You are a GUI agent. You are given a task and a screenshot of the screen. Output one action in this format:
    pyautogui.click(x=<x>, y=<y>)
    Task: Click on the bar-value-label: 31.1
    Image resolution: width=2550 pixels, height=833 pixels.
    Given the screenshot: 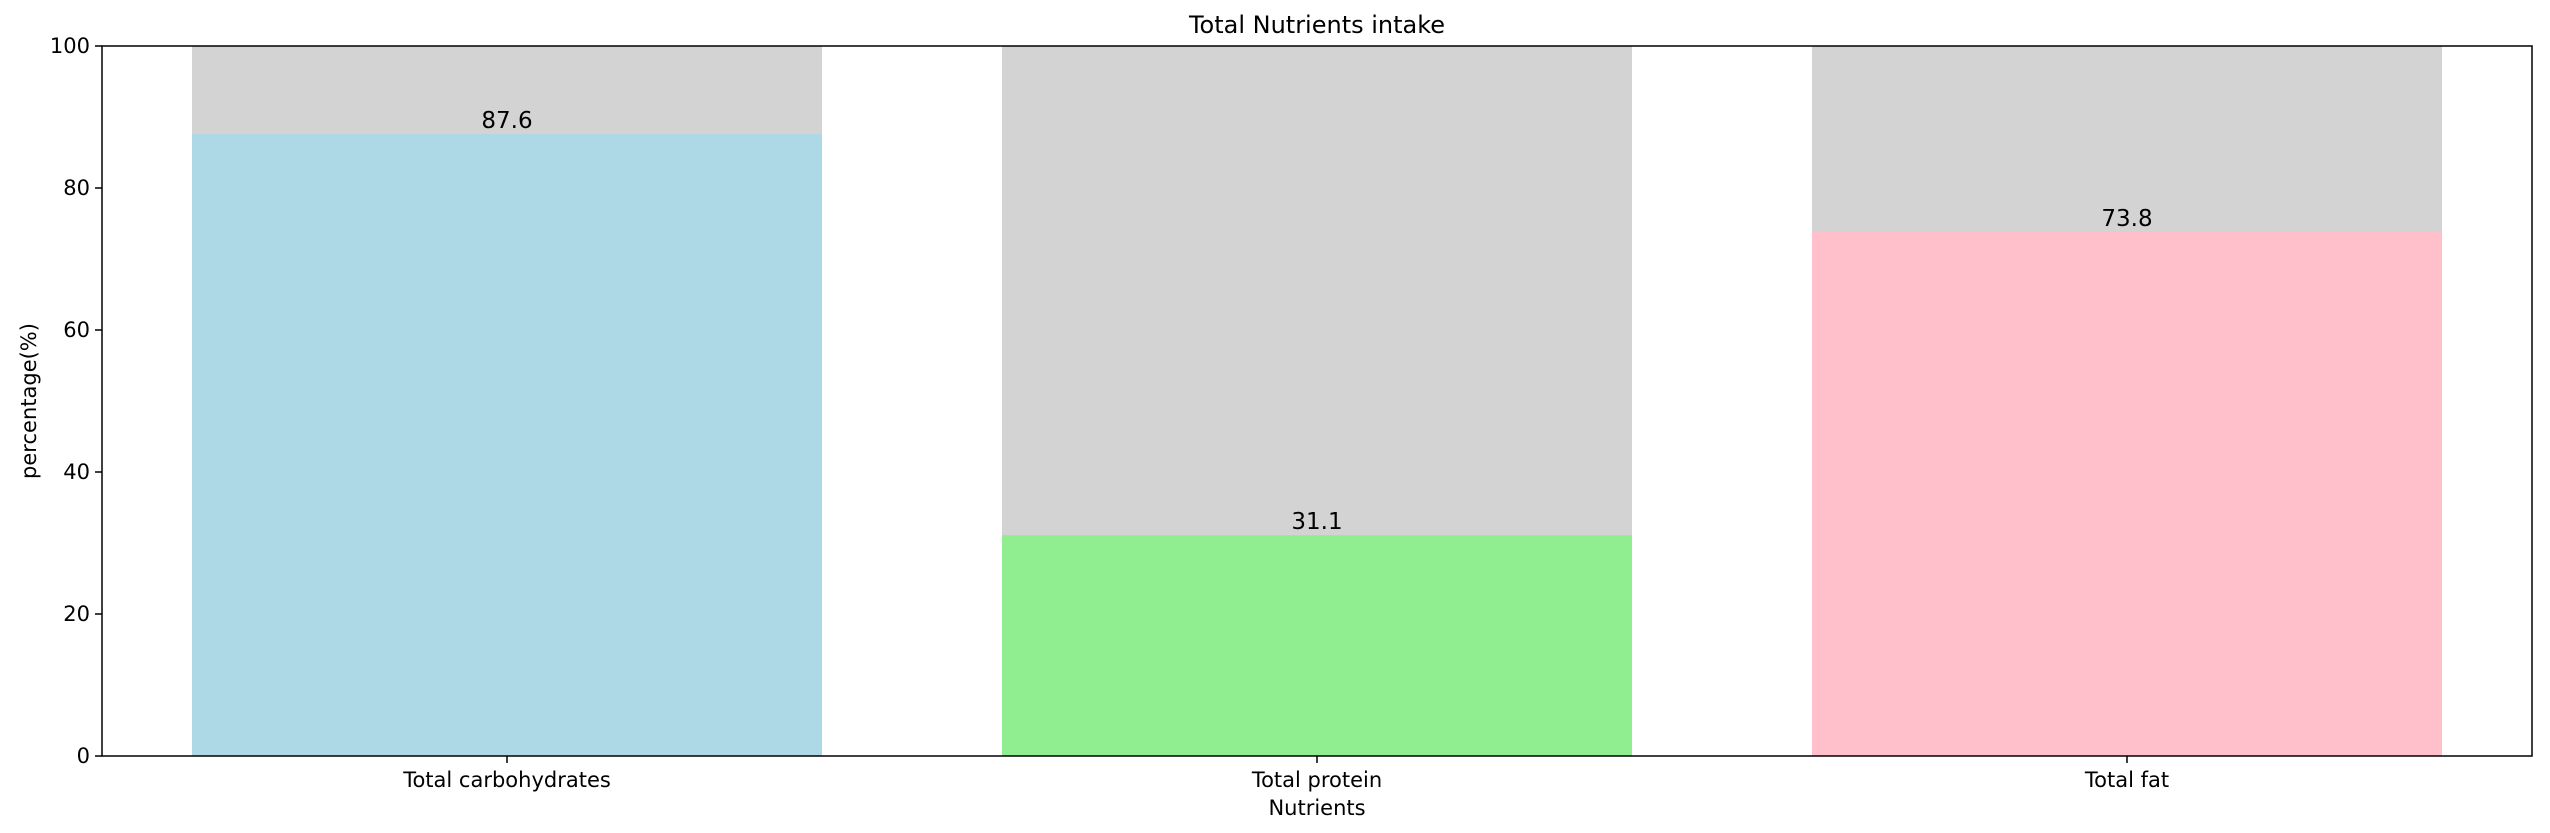 What is the action you would take?
    pyautogui.click(x=1316, y=522)
    